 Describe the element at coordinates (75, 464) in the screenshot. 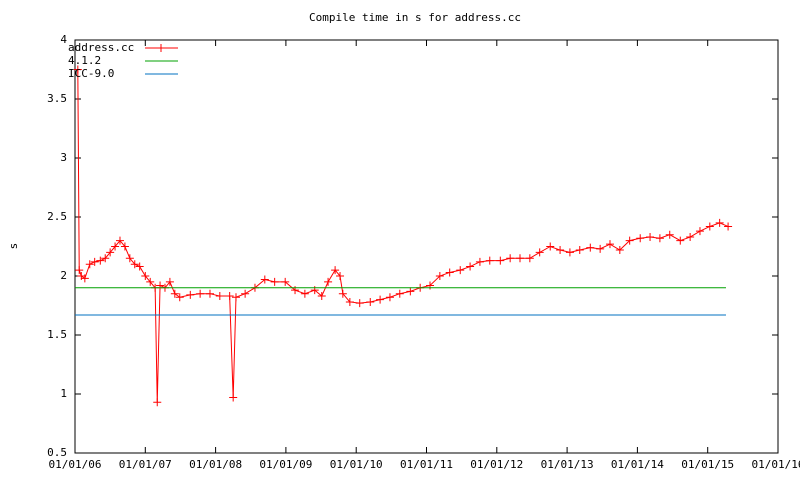

I see `x-tick-label: 01/01/06` at that location.